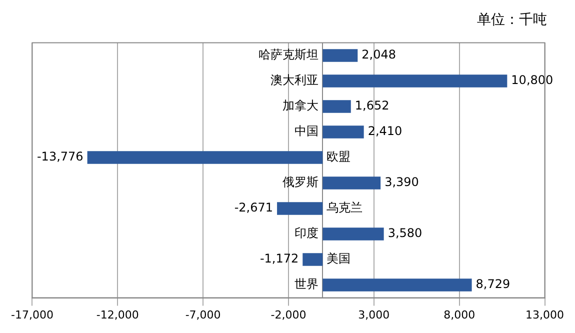 This screenshot has height=333, width=575. Describe the element at coordinates (300, 105) in the screenshot. I see `y-tick-label: 加拿大` at that location.